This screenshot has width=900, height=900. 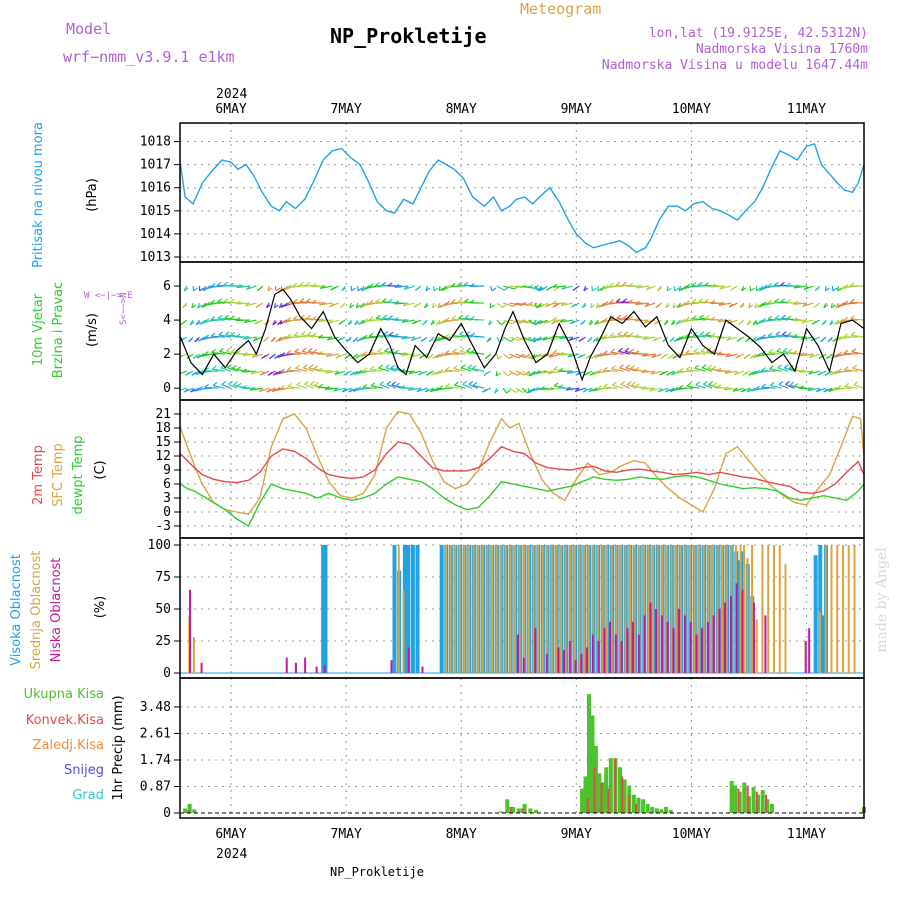 What do you see at coordinates (155, 234) in the screenshot?
I see `y-tick-label: 1014` at bounding box center [155, 234].